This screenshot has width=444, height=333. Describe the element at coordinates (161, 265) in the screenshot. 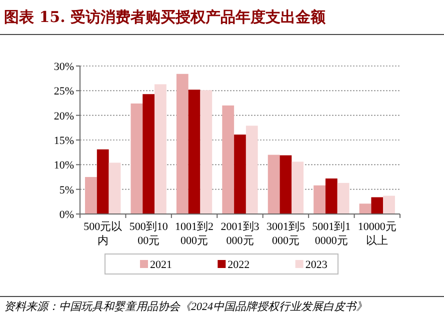

I see `legend-label: 2021` at that location.